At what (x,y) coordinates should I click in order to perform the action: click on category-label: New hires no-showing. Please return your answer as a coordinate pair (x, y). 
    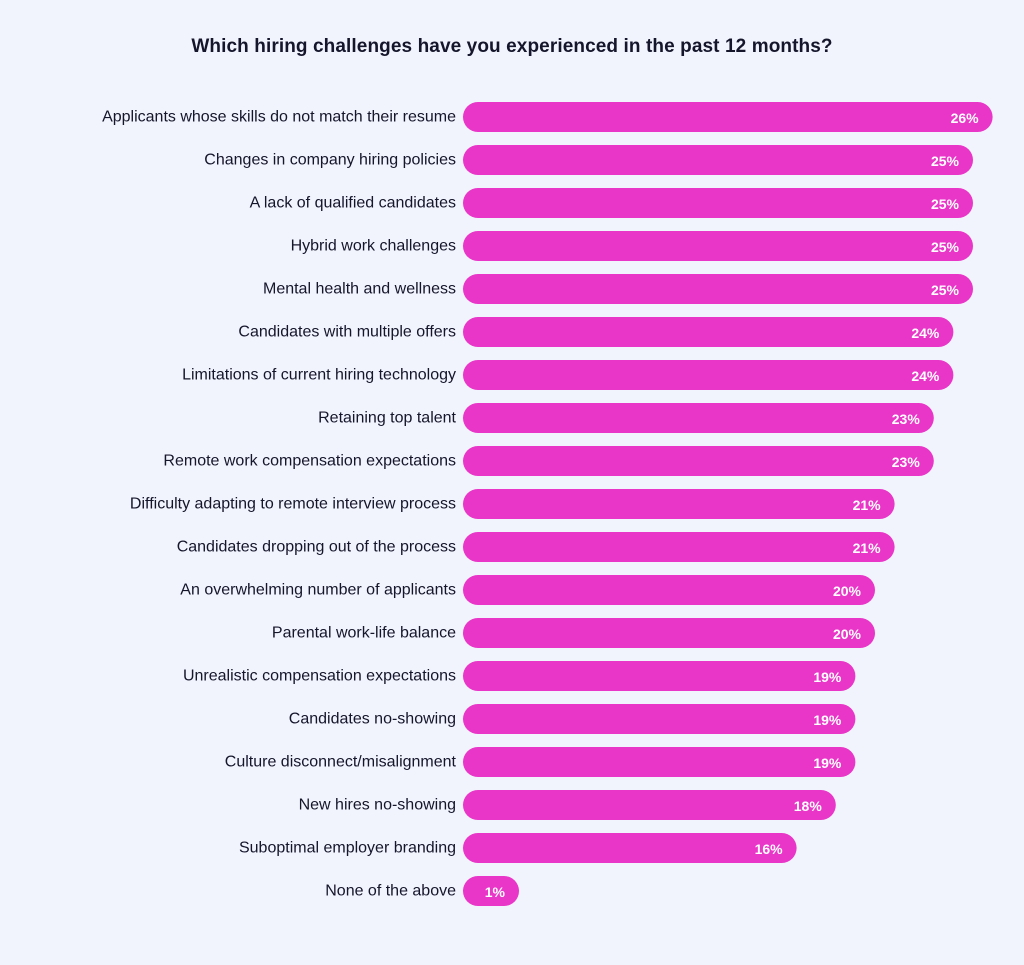
    Looking at the image, I should click on (377, 805).